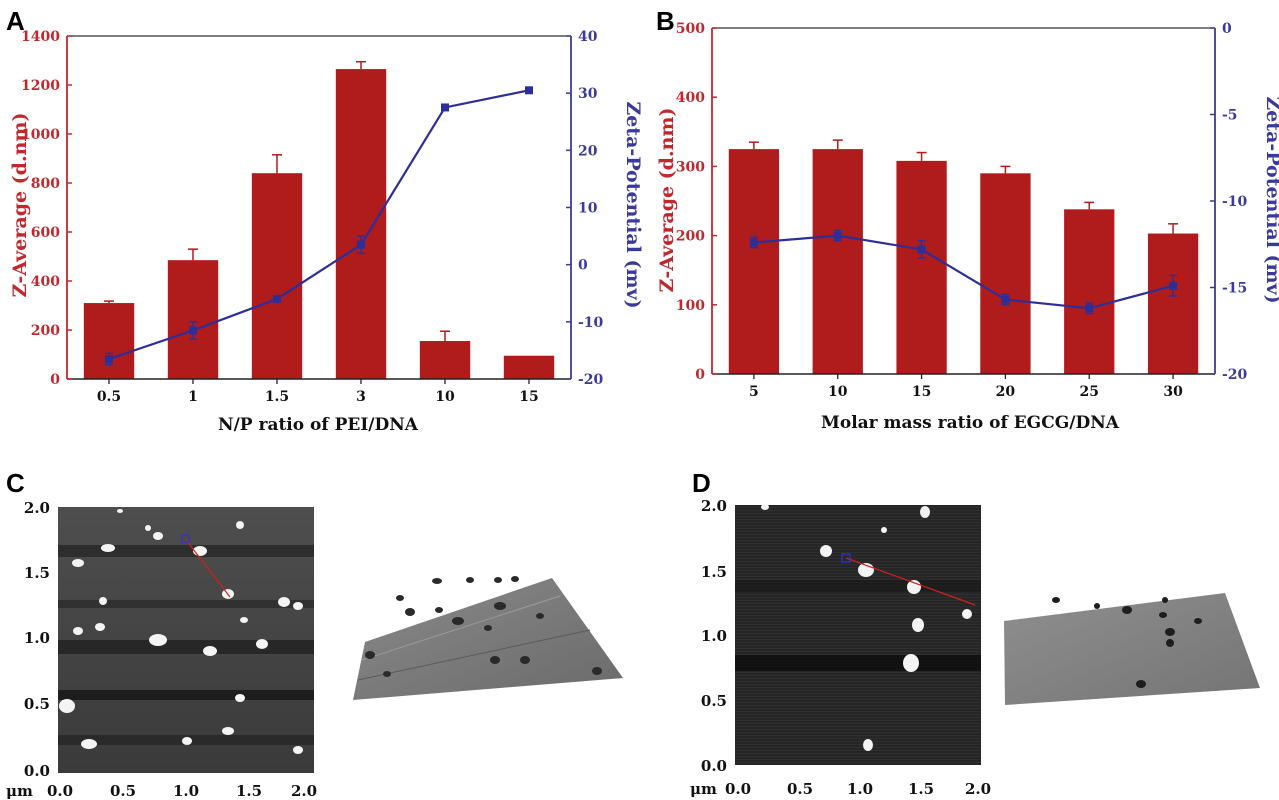 The image size is (1279, 800). What do you see at coordinates (846, 558) in the screenshot?
I see `afm-d-measure-marker` at bounding box center [846, 558].